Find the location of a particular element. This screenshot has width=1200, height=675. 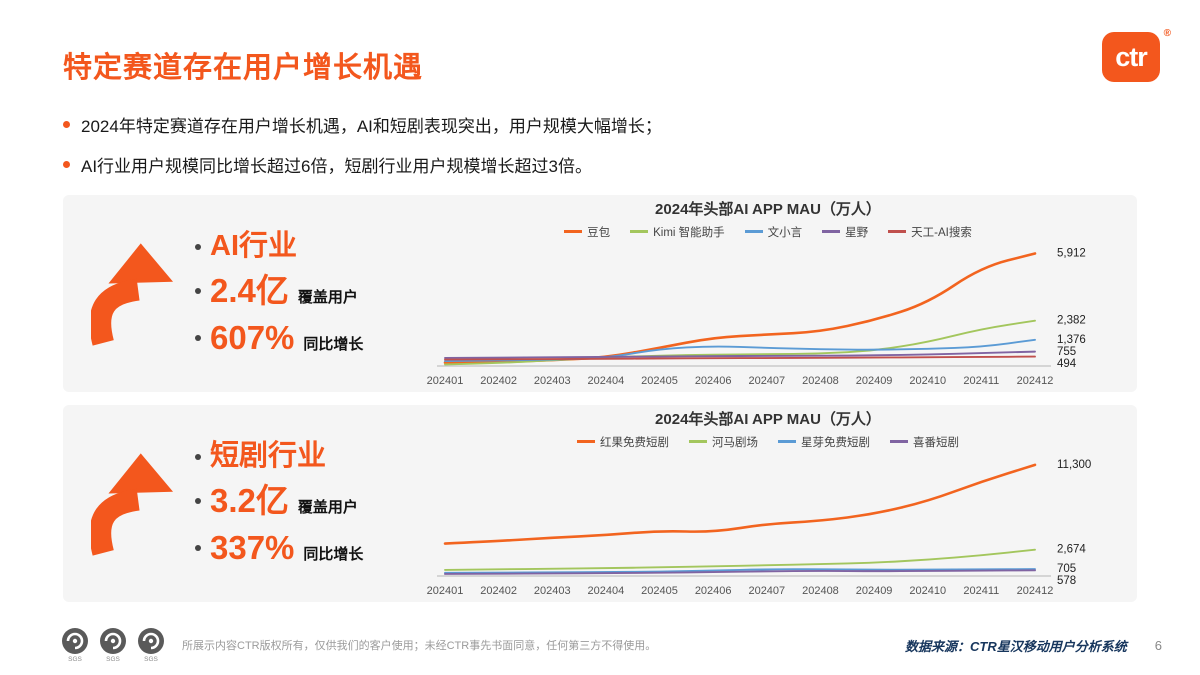

legend-label: 星芽免费短剧 is located at coordinates (835, 442).